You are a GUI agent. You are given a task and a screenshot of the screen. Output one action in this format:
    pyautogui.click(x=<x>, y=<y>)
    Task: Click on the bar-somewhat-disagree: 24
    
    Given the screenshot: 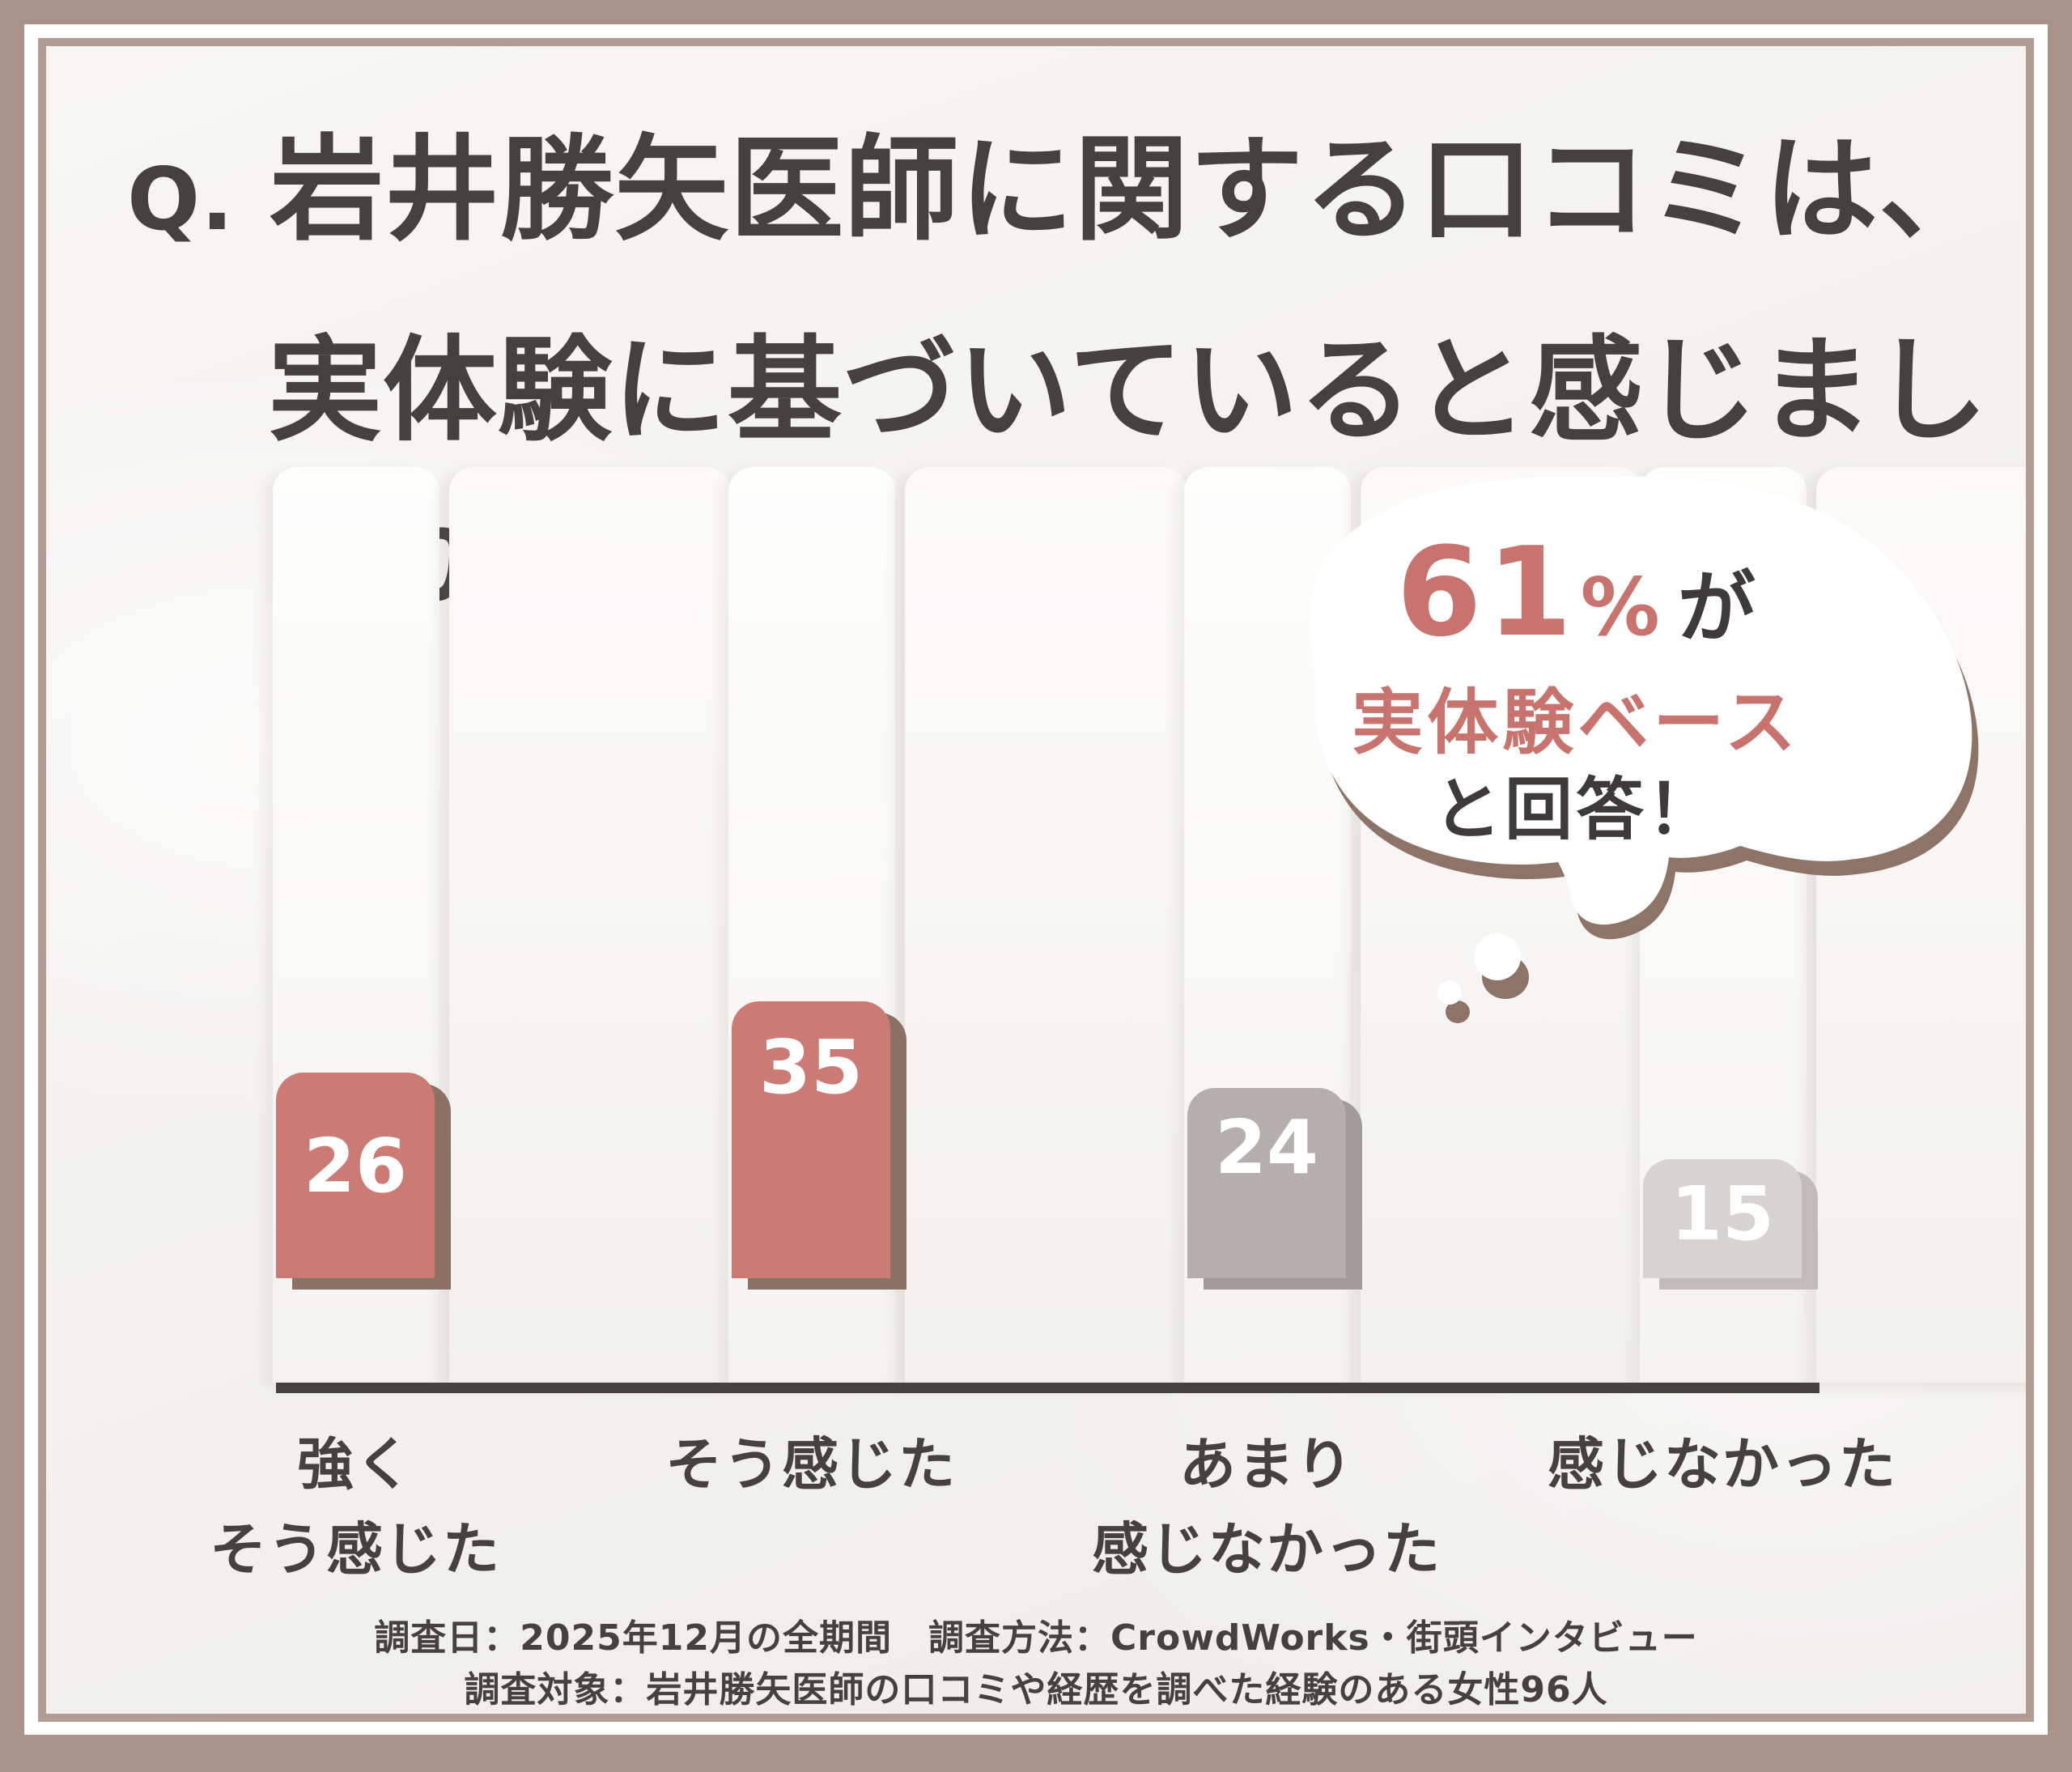 What is the action you would take?
    pyautogui.click(x=1266, y=1183)
    